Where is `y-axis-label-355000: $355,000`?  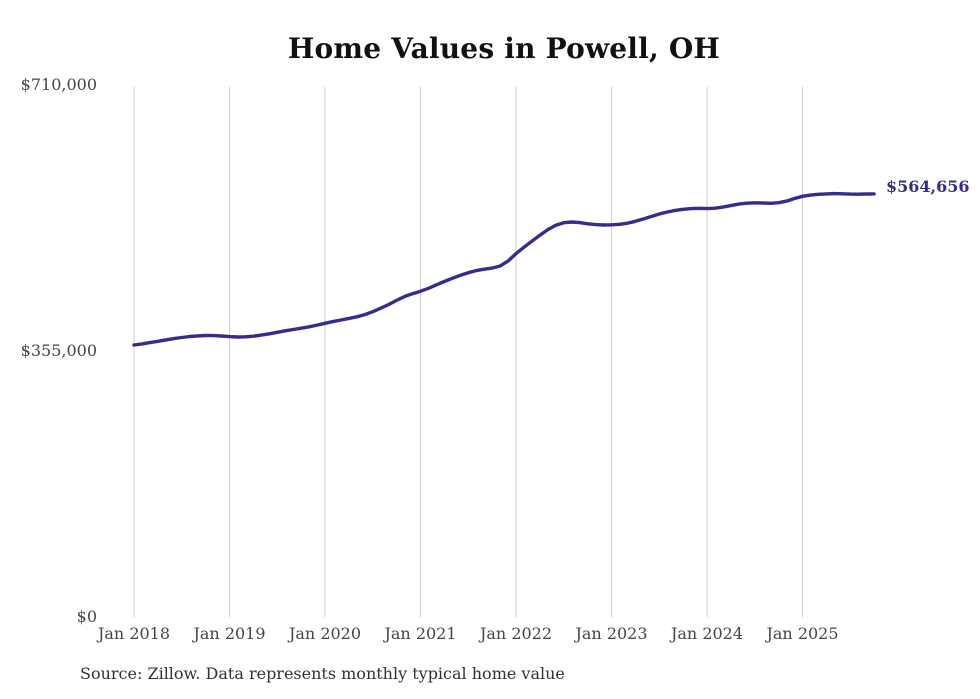
y-axis-label-355000: $355,000 is located at coordinates (58, 350).